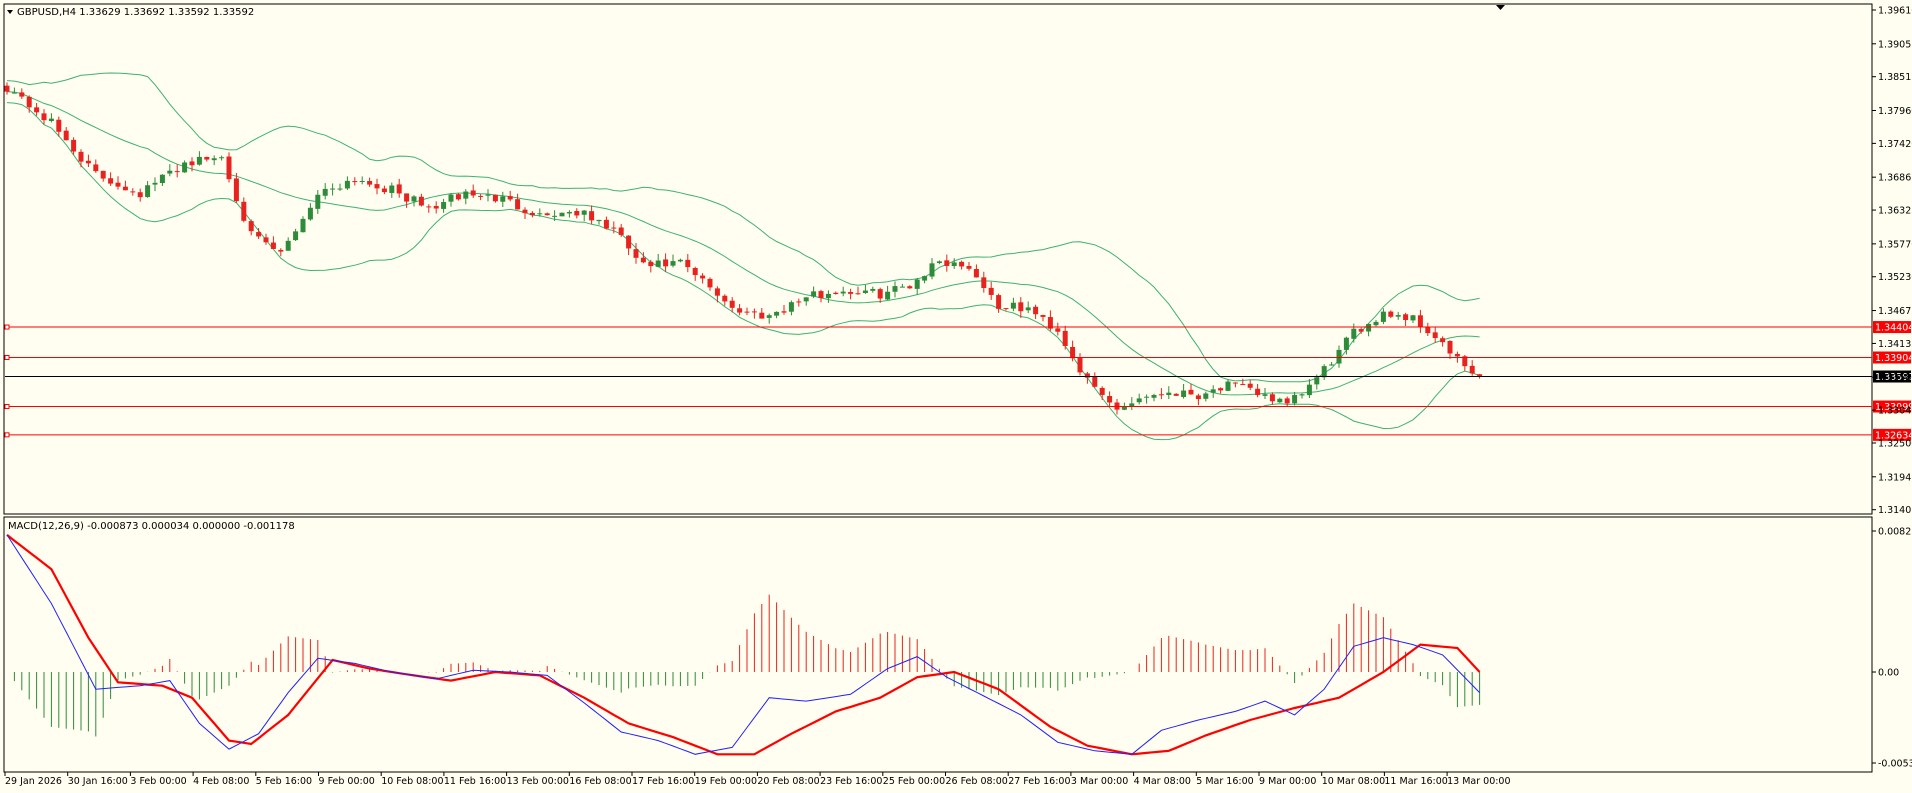 The image size is (1912, 793). Describe the element at coordinates (1895, 510) in the screenshot. I see `price-tick-label: 1.31405` at that location.